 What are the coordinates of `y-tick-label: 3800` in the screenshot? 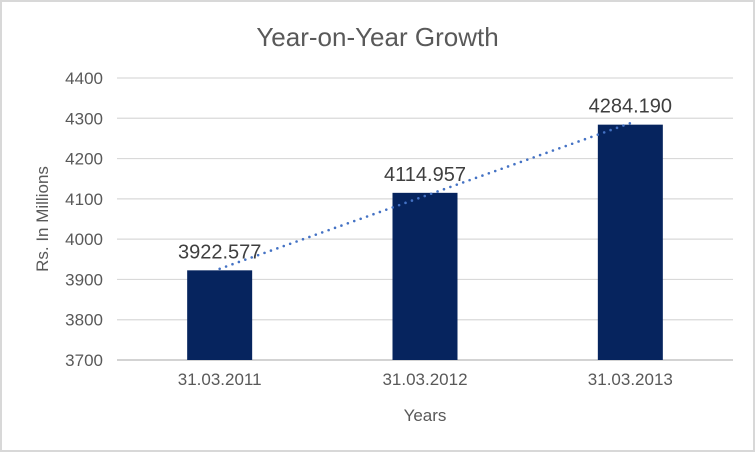 It's located at (84, 320).